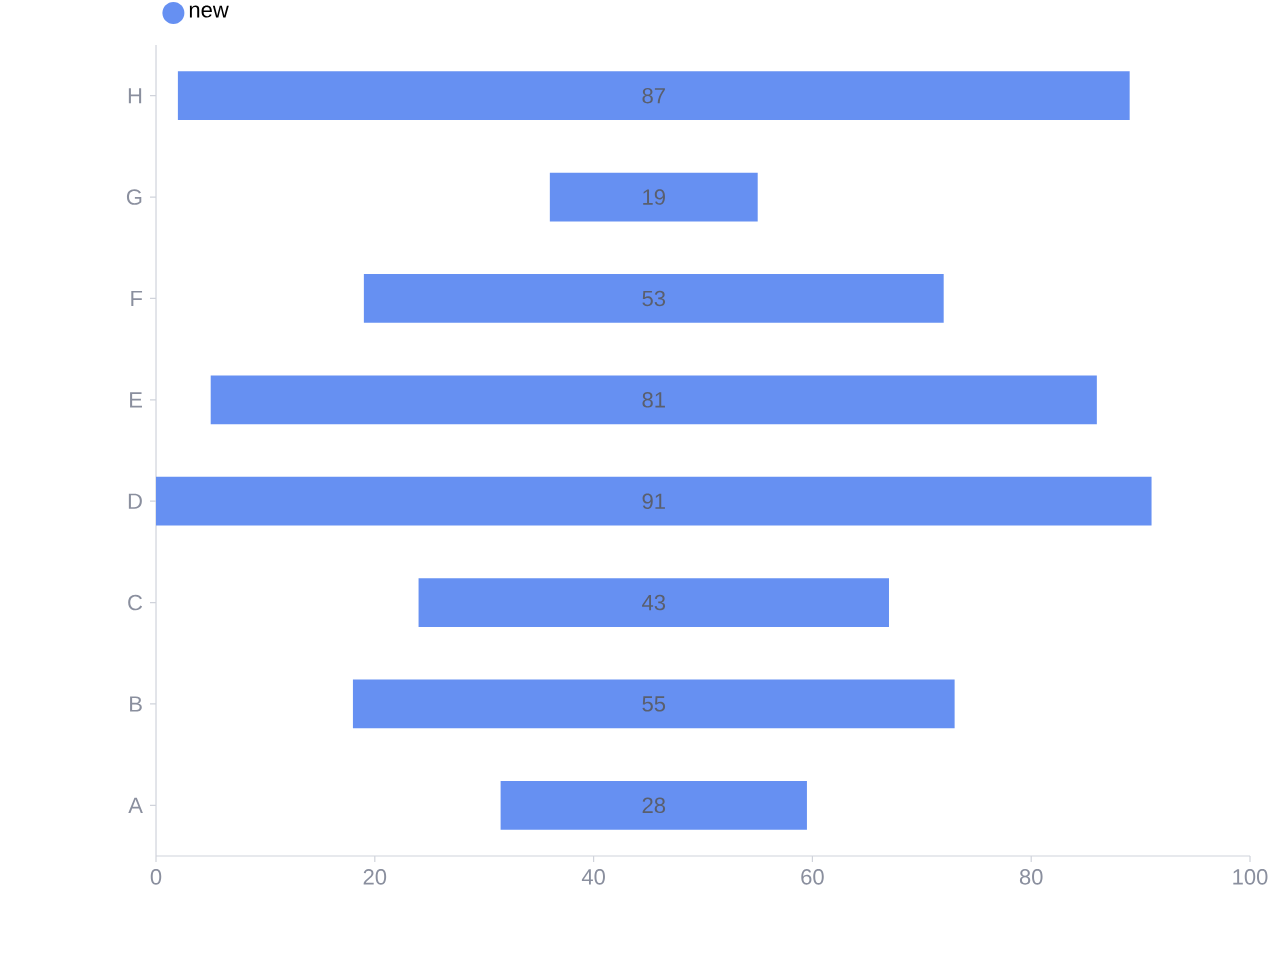 This screenshot has width=1280, height=960. I want to click on y-tick-label: D, so click(135, 501).